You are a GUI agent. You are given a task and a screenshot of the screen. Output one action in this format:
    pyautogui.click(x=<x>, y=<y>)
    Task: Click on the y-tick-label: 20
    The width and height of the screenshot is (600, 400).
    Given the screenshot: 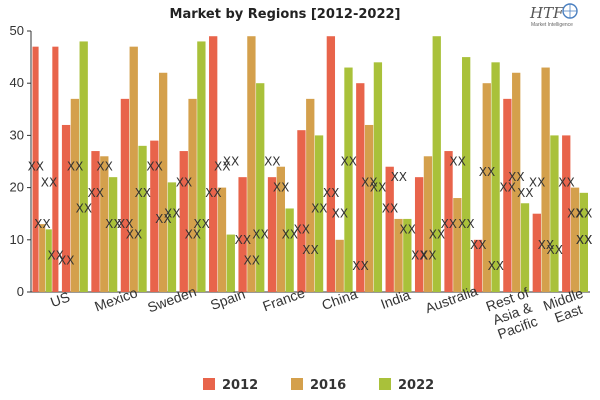 What is the action you would take?
    pyautogui.click(x=17, y=187)
    